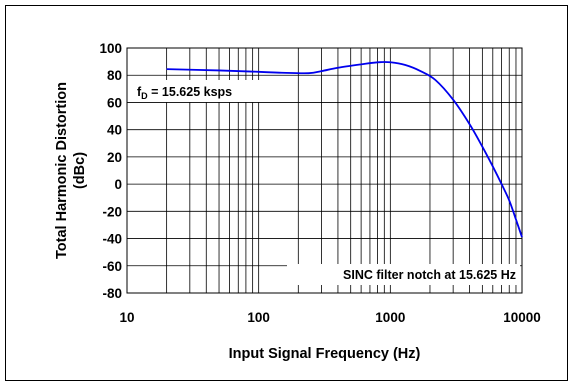 This screenshot has height=388, width=575. I want to click on x-tick-label: 100, so click(258, 317).